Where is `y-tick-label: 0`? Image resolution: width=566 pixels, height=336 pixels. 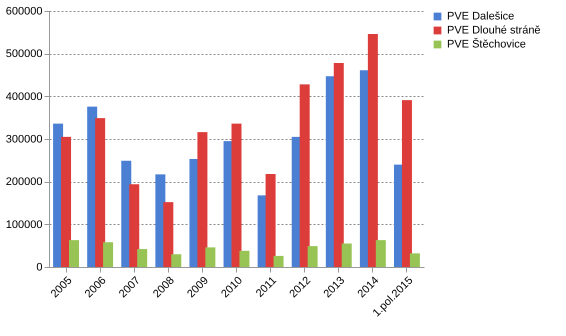
y-tick-label: 0 is located at coordinates (39, 268).